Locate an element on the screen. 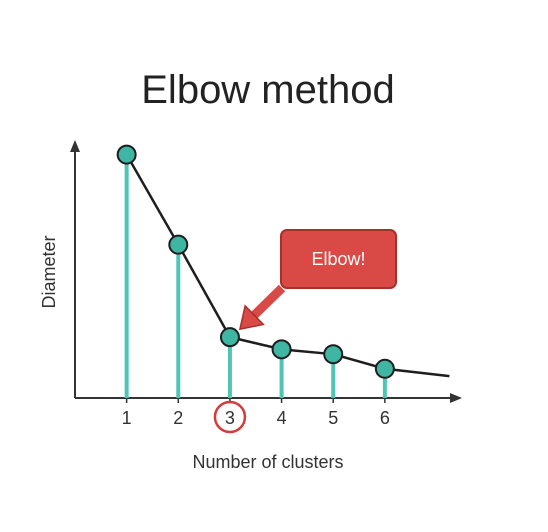 This screenshot has width=548, height=532. y-axis-arrow is located at coordinates (75, 146).